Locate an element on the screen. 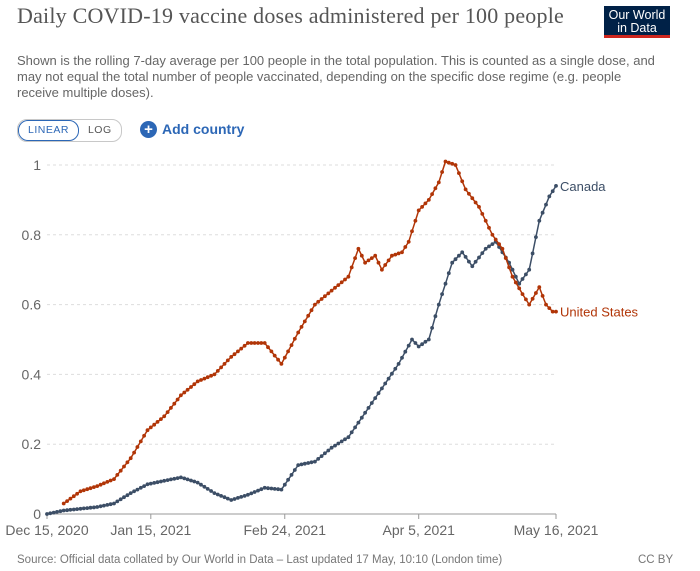 This screenshot has height=571, width=700. license-link: CC BY is located at coordinates (656, 560).